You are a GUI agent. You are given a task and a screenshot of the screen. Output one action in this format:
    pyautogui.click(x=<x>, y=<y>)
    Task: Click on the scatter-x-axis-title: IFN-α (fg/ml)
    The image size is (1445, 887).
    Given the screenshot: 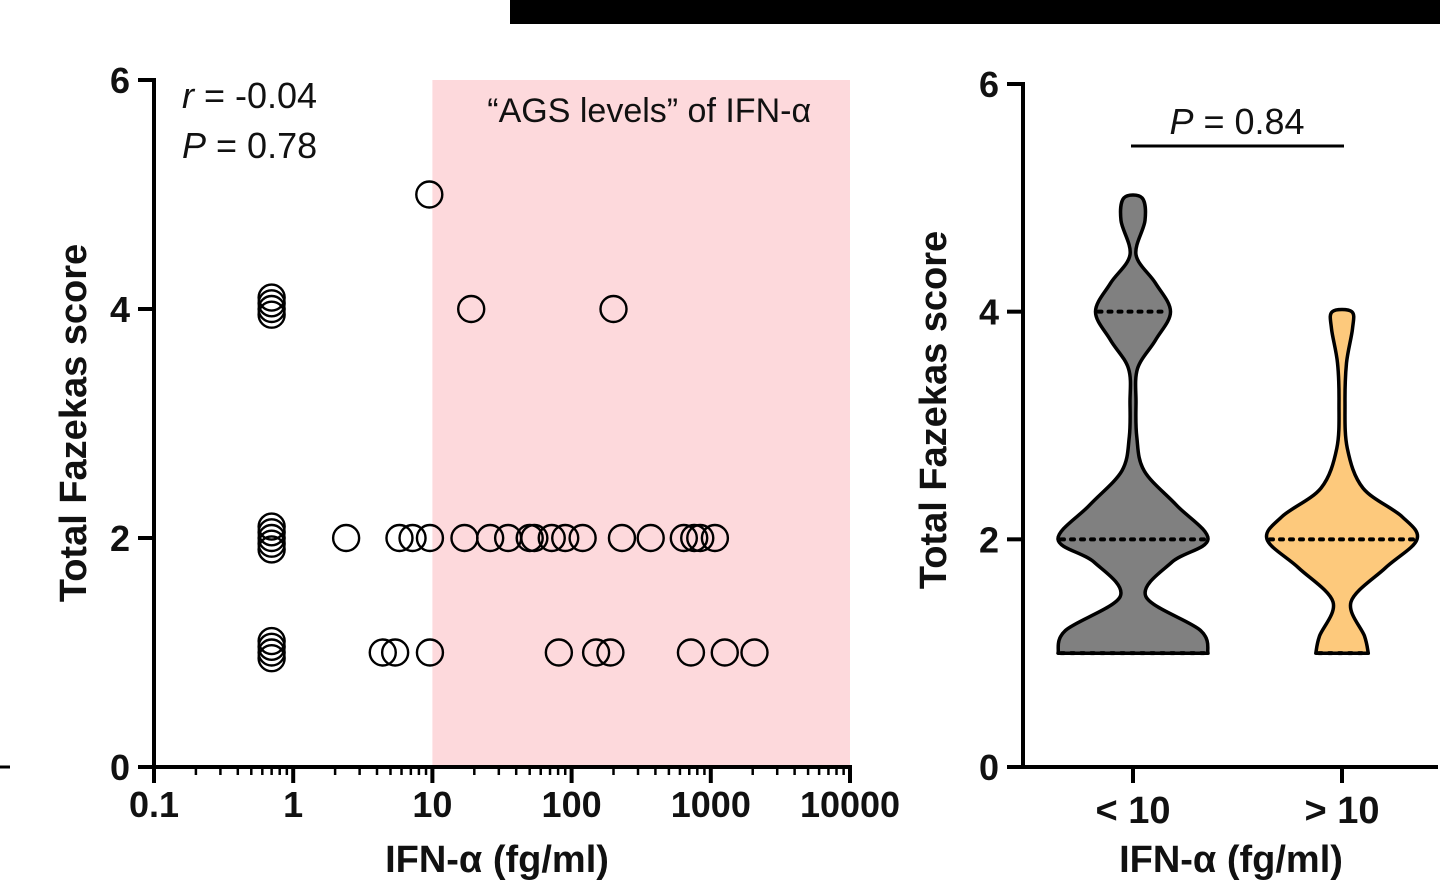 What is the action you would take?
    pyautogui.click(x=497, y=860)
    